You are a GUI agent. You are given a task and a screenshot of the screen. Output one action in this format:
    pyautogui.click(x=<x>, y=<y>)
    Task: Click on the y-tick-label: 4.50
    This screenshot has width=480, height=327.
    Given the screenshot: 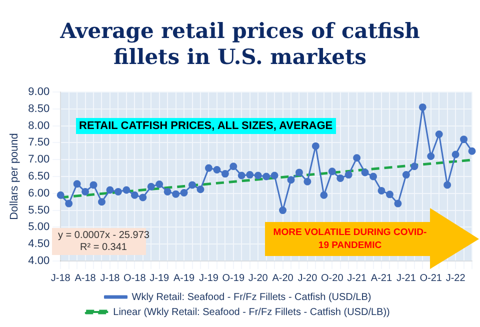 What is the action you would take?
    pyautogui.click(x=39, y=244)
    